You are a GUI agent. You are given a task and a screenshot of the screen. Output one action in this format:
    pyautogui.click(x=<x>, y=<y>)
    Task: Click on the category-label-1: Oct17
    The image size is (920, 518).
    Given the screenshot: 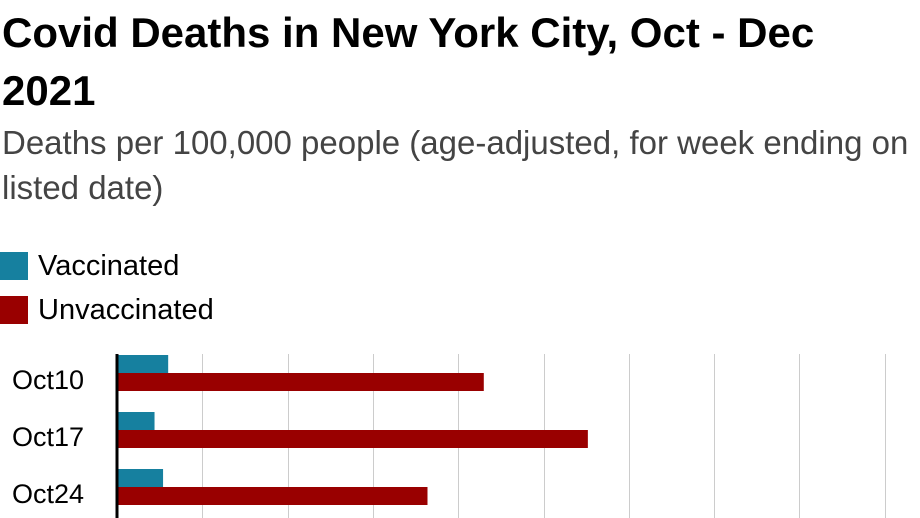 What is the action you would take?
    pyautogui.click(x=48, y=437)
    